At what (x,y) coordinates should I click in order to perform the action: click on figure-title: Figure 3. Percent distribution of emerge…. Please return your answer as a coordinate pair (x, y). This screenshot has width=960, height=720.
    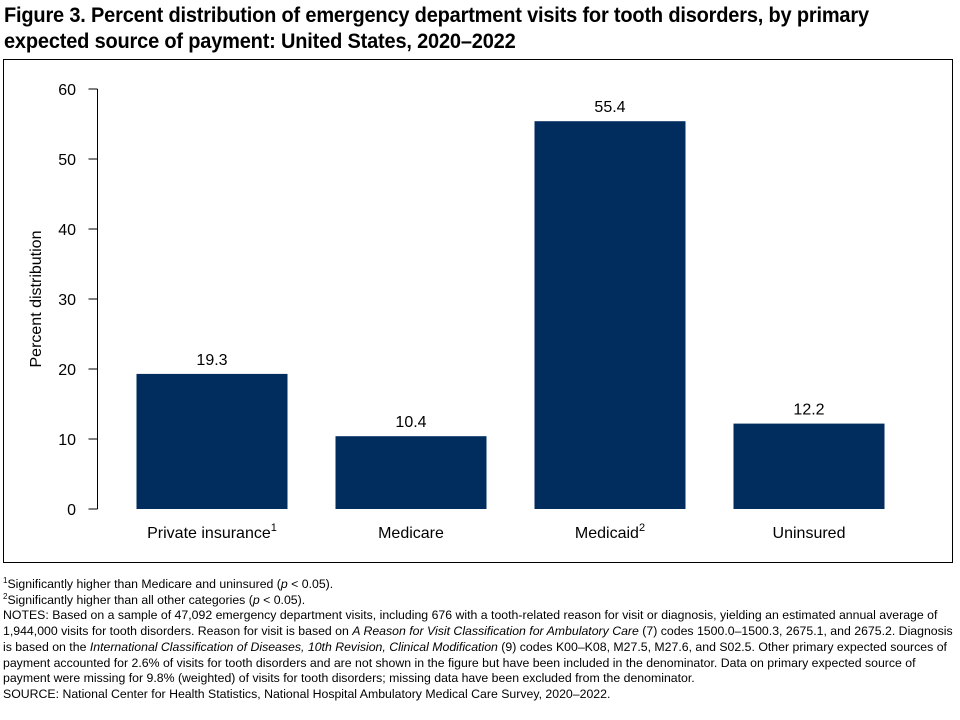
    Looking at the image, I should click on (436, 28).